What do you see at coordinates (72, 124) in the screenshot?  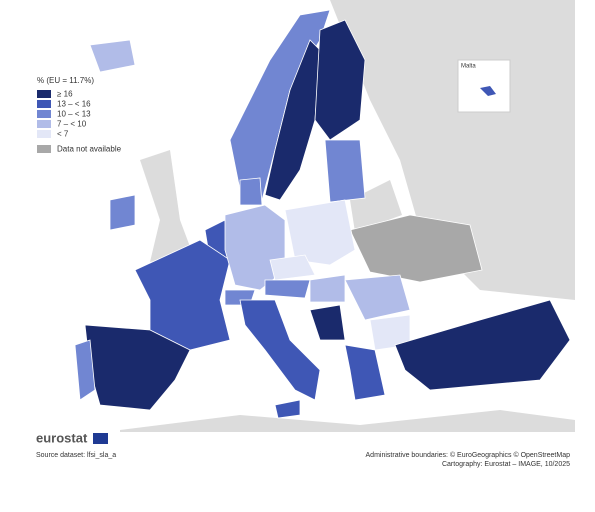 I see `legend-label: 7 – < 10` at bounding box center [72, 124].